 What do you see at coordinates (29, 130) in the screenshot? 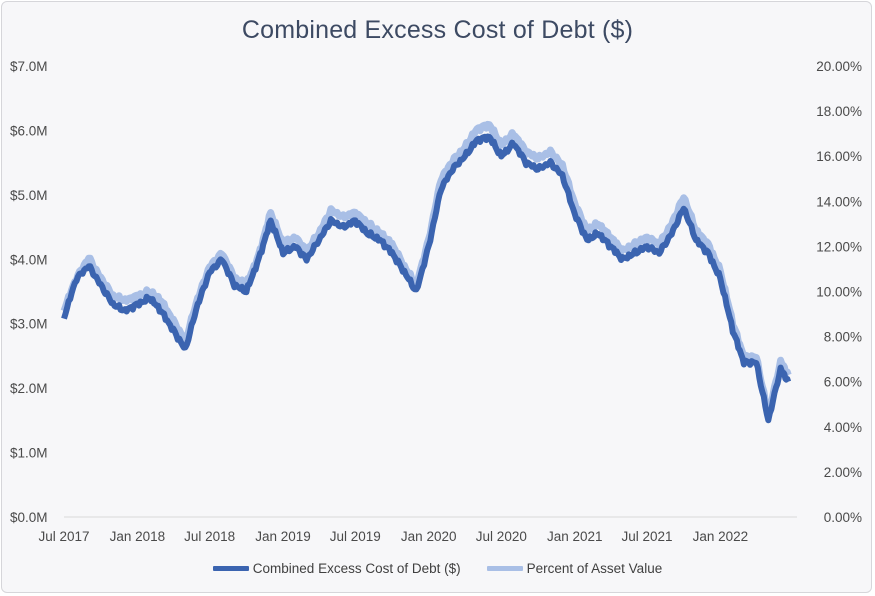
I see `y-left-tick-label: $6.0M` at bounding box center [29, 130].